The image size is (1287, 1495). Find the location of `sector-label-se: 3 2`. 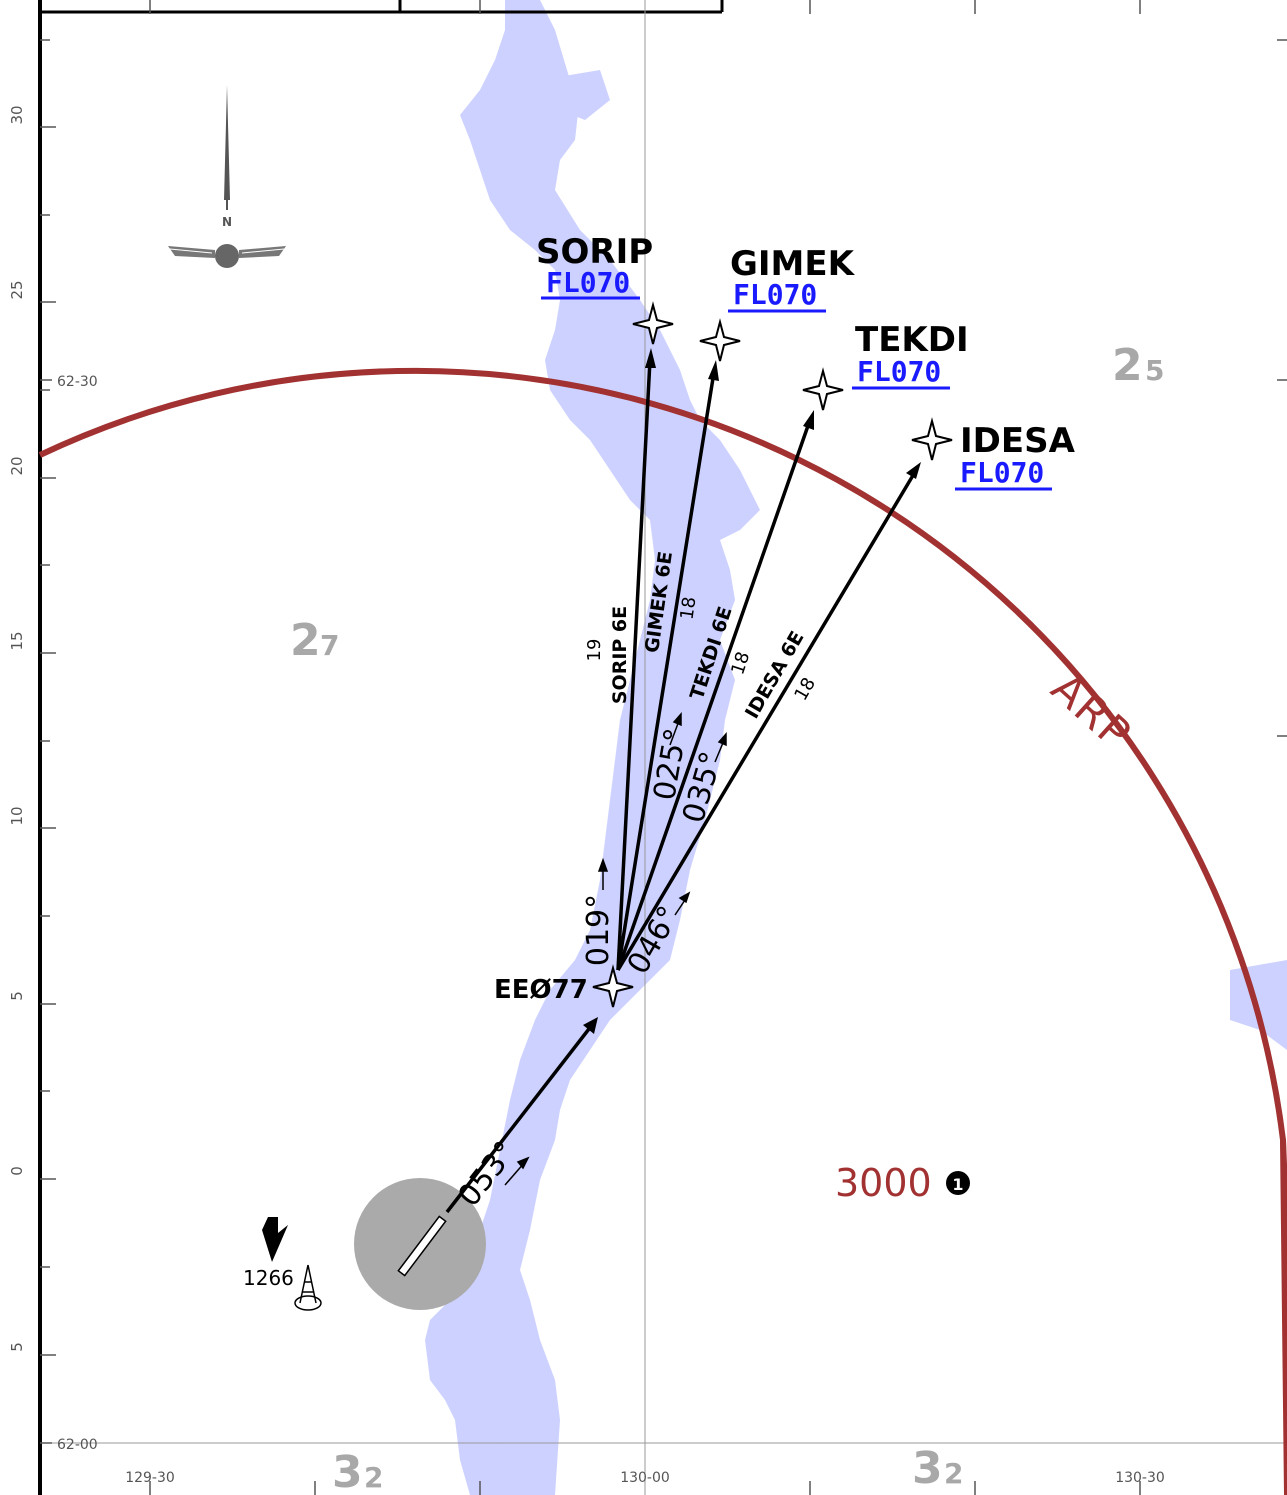

sector-label-se: 3 2 is located at coordinates (937, 1468).